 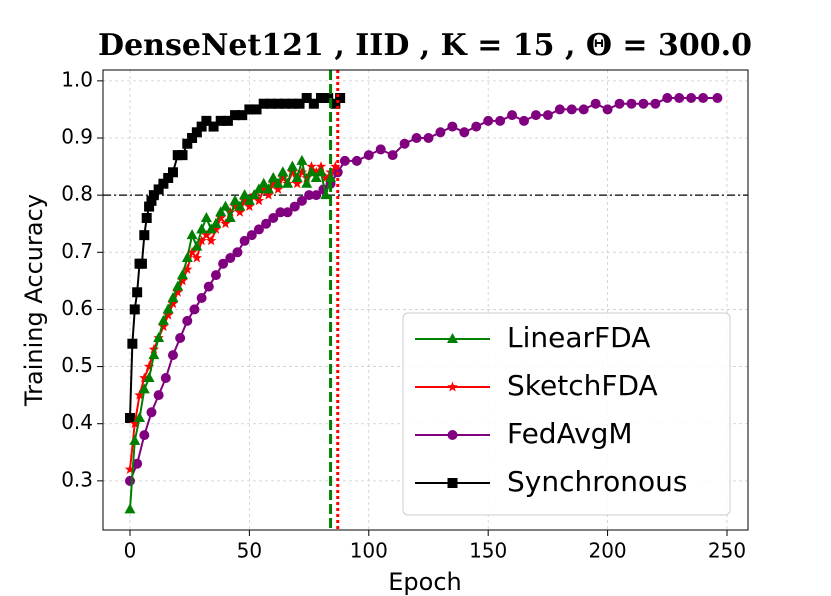 I want to click on legend-marker, so click(x=452, y=386).